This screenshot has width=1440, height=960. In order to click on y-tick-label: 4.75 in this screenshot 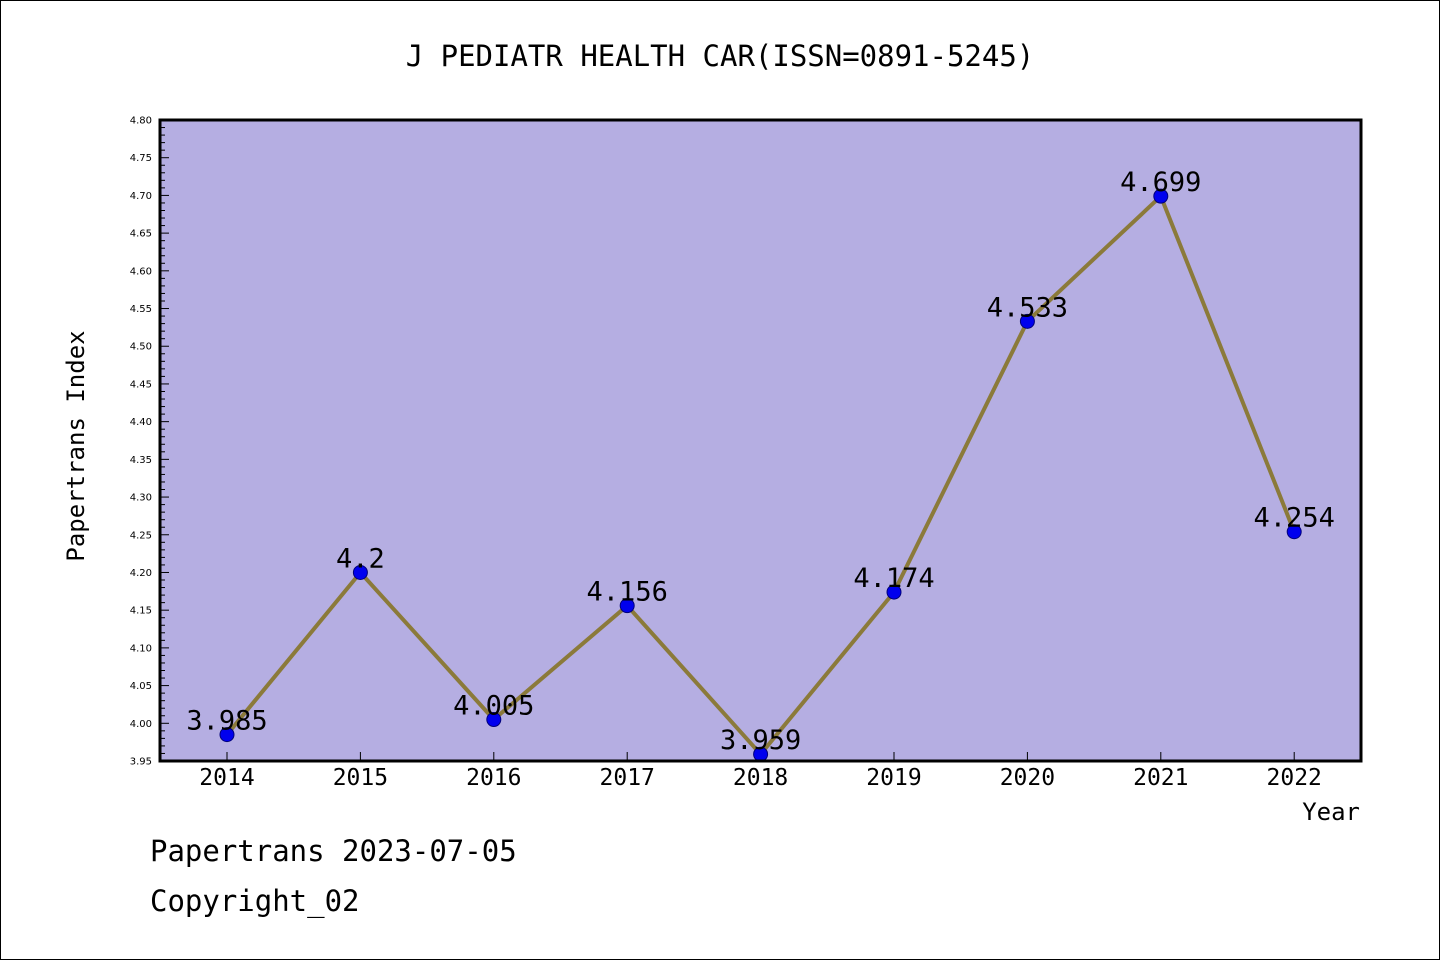, I will do `click(141, 158)`.